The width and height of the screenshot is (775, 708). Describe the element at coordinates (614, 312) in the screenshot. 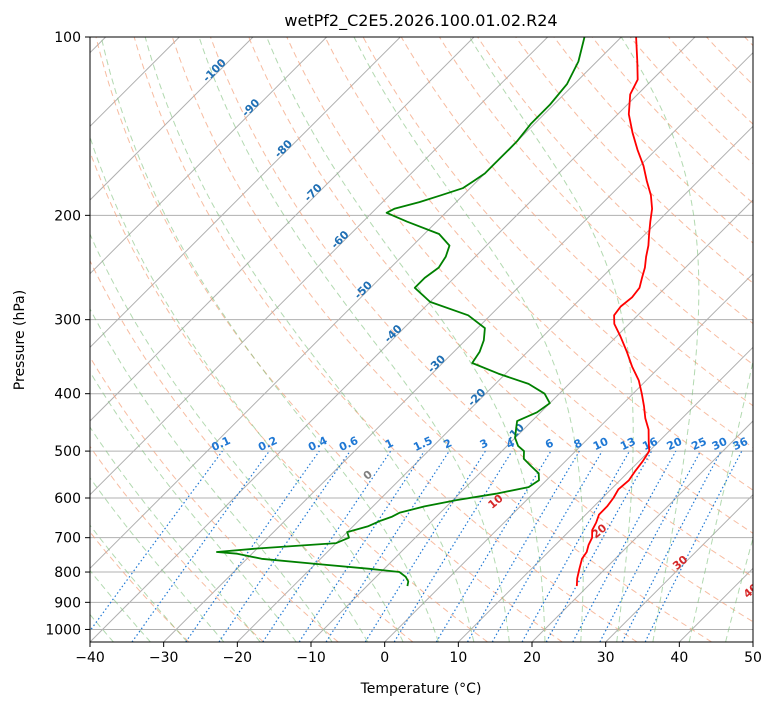

I see `temperature-profile-line` at that location.